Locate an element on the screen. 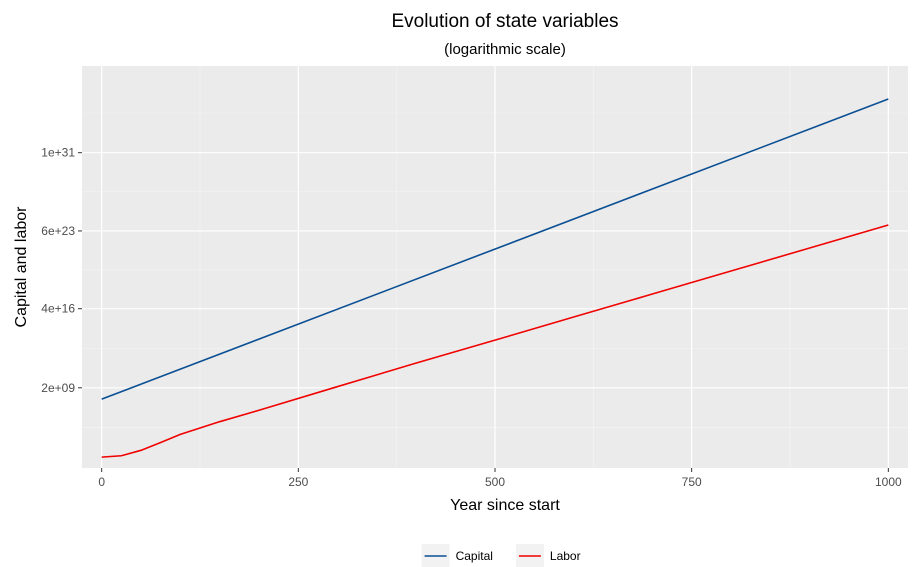 Image resolution: width=914 pixels, height=567 pixels. y-axis: 2e+09 4e+16 6e+23 1e+31 is located at coordinates (61, 270).